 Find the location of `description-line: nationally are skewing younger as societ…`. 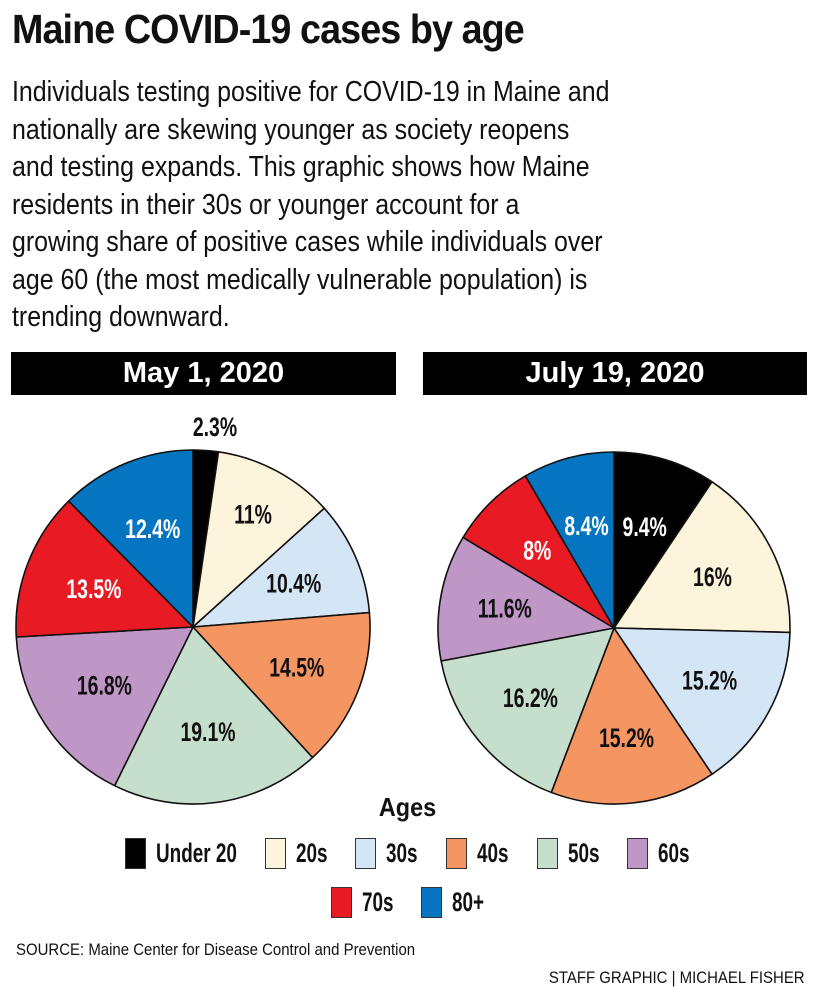

description-line: nationally are skewing younger as societ… is located at coordinates (291, 129).